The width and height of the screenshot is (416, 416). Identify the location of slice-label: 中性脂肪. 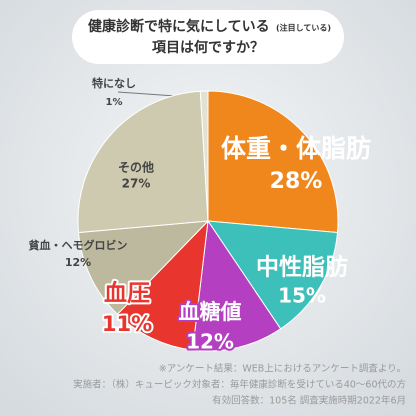
(302, 267).